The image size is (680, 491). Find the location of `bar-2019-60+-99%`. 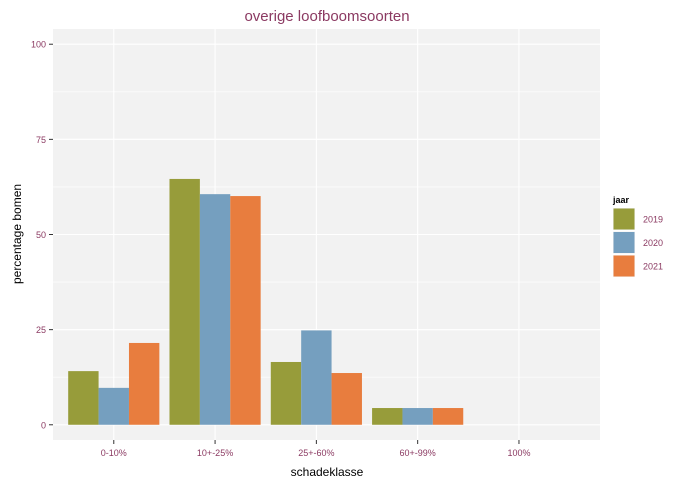

bar-2019-60+-99% is located at coordinates (387, 416).